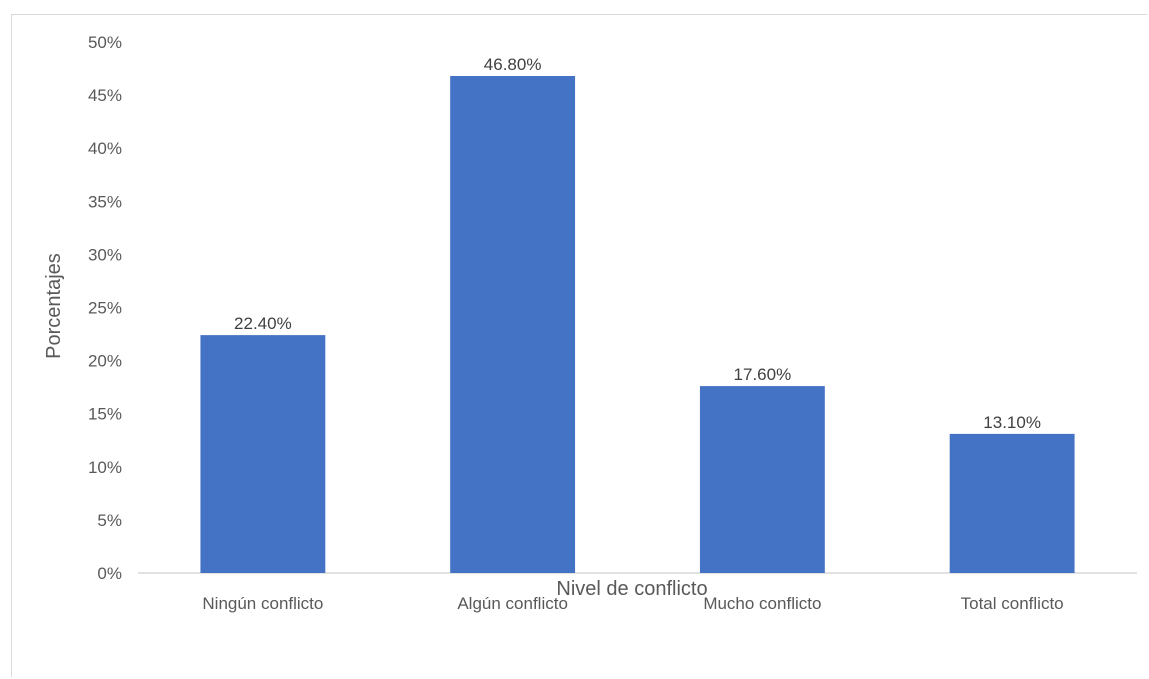 Image resolution: width=1149 pixels, height=679 pixels. I want to click on y-axis-ticks: 0% 5% 10% 15% 20% 25% 30% 35% 40% 45% 50%, so click(105, 308).